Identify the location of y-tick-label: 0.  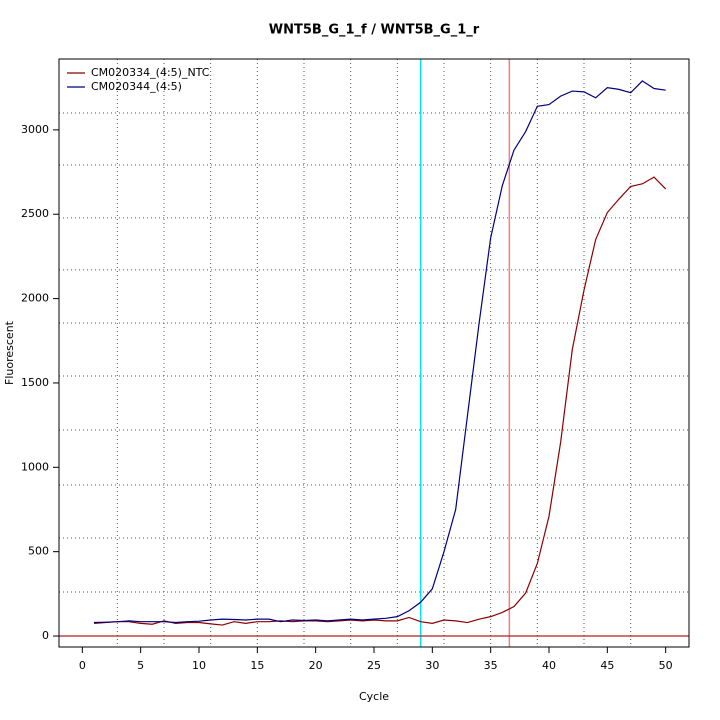
(45, 635).